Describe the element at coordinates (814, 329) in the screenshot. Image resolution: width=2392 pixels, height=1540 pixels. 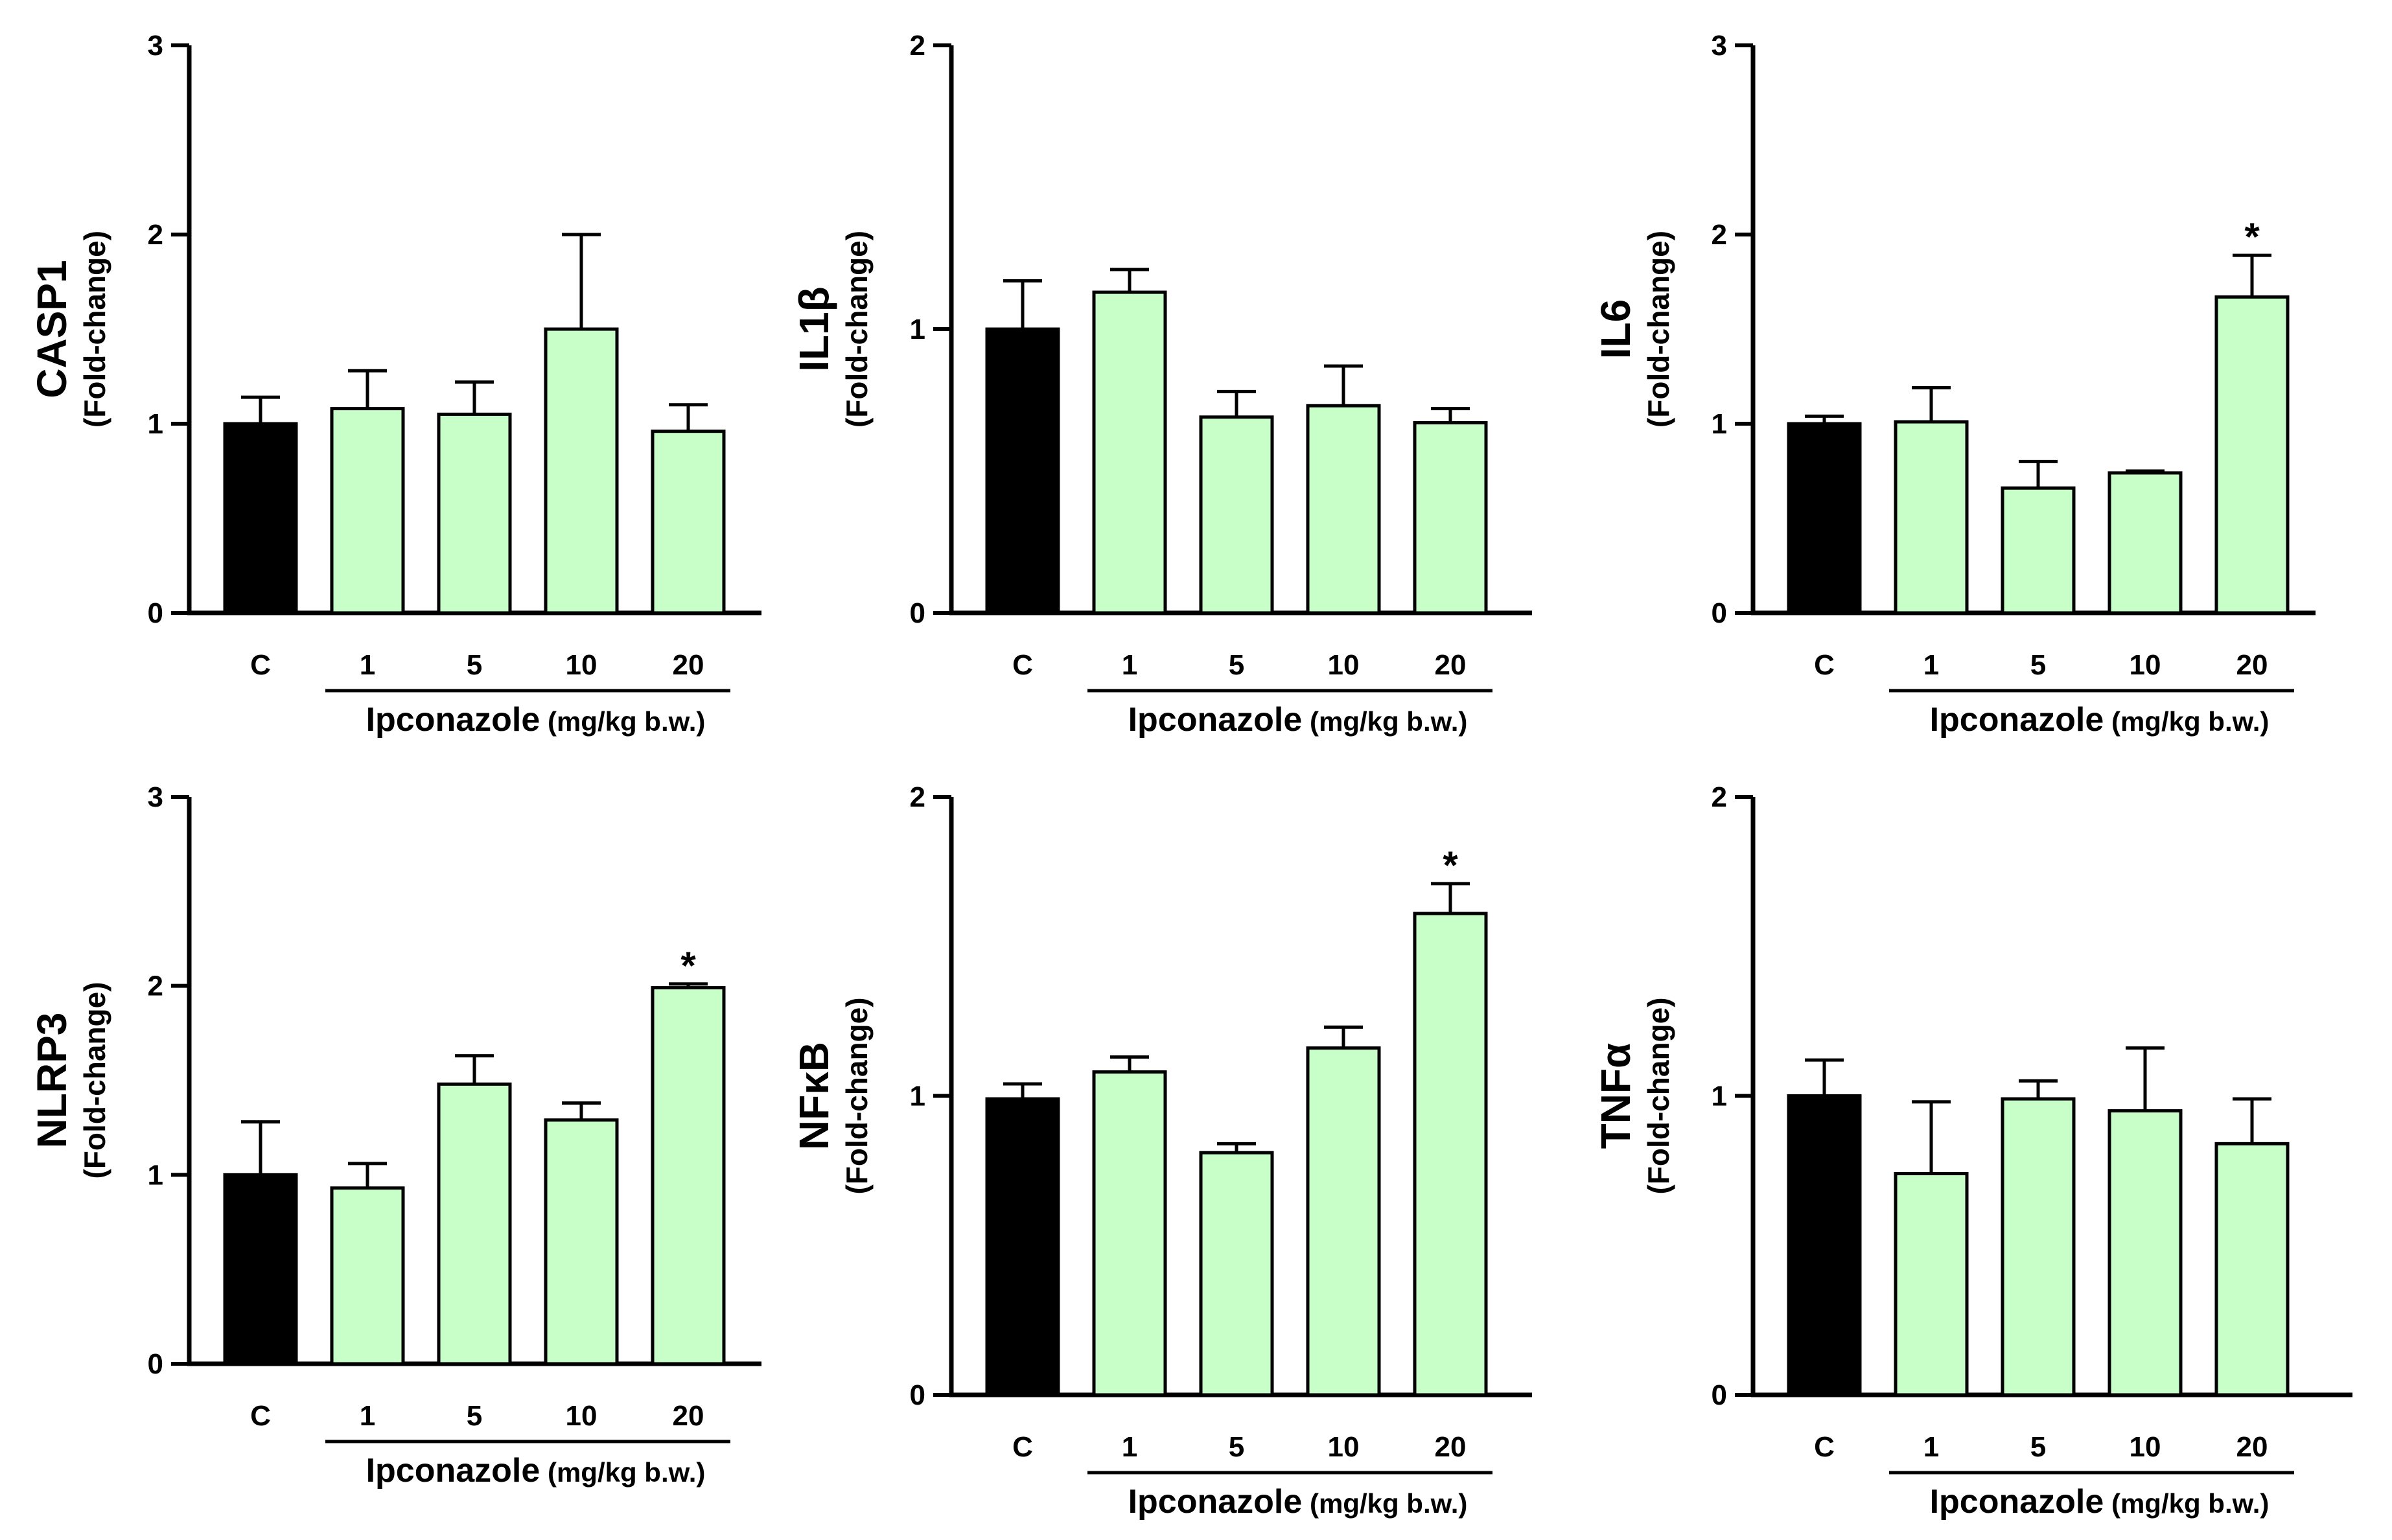
I see `y-axis-gene-label: IL1β` at that location.